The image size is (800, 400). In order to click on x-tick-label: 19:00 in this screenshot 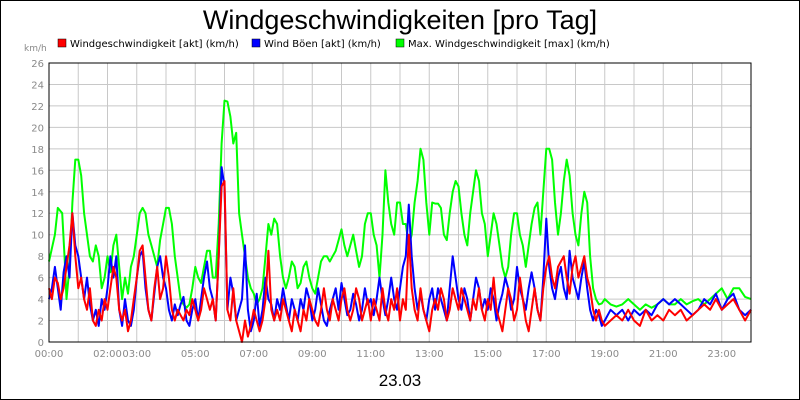, I will do `click(604, 354)`.